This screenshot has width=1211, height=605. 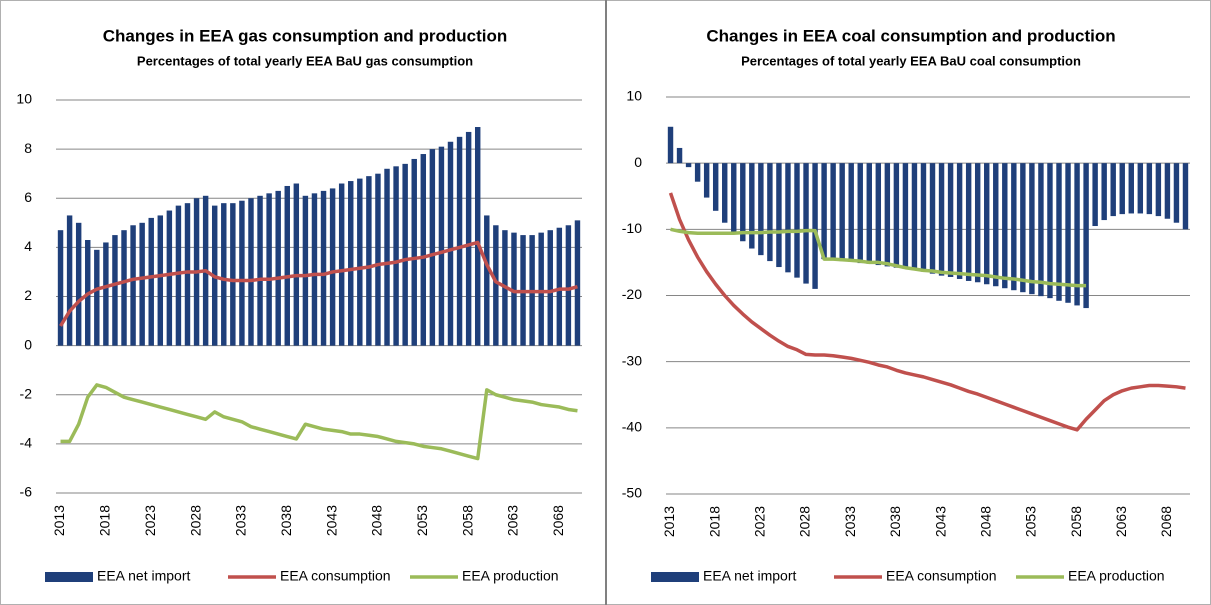 I want to click on legend-label: EEA net import, so click(x=749, y=576).